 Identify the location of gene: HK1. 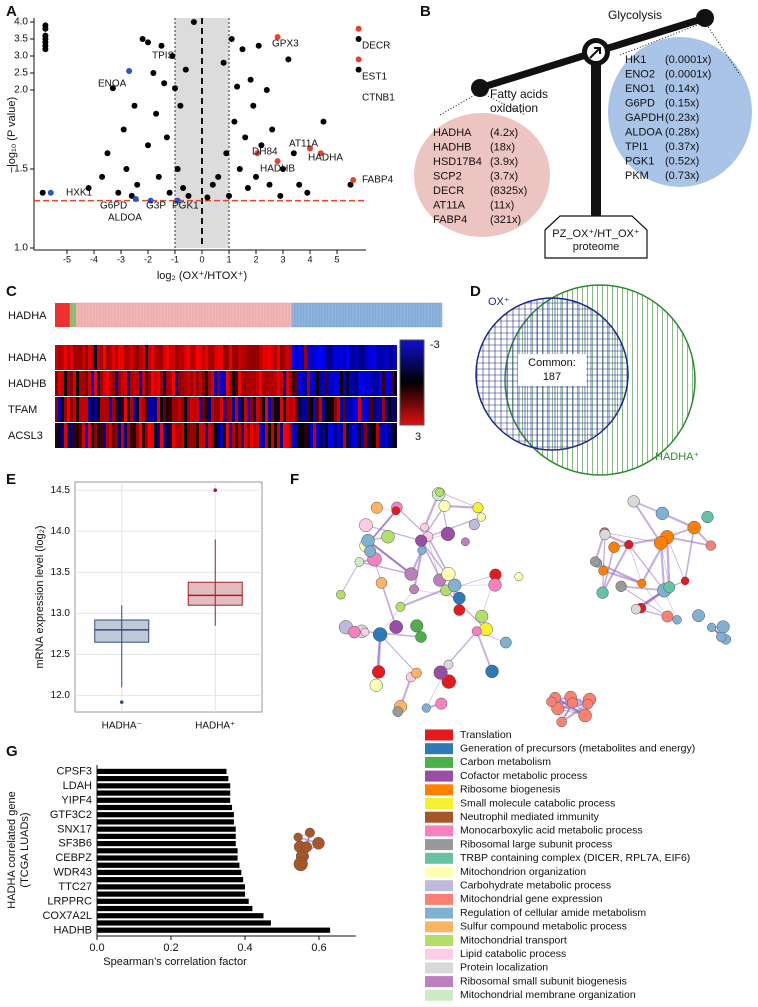
(635, 60).